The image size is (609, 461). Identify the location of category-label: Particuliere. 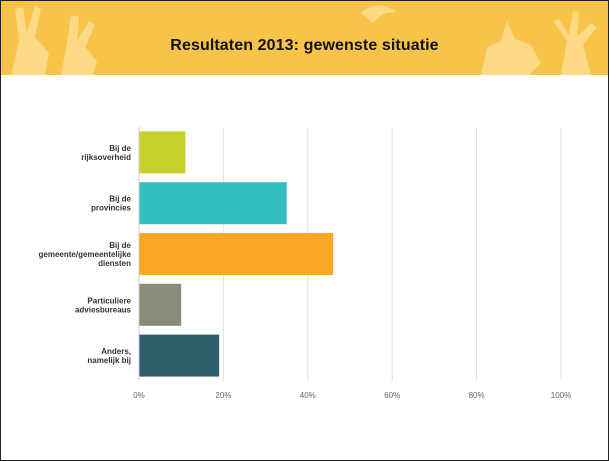
(109, 300).